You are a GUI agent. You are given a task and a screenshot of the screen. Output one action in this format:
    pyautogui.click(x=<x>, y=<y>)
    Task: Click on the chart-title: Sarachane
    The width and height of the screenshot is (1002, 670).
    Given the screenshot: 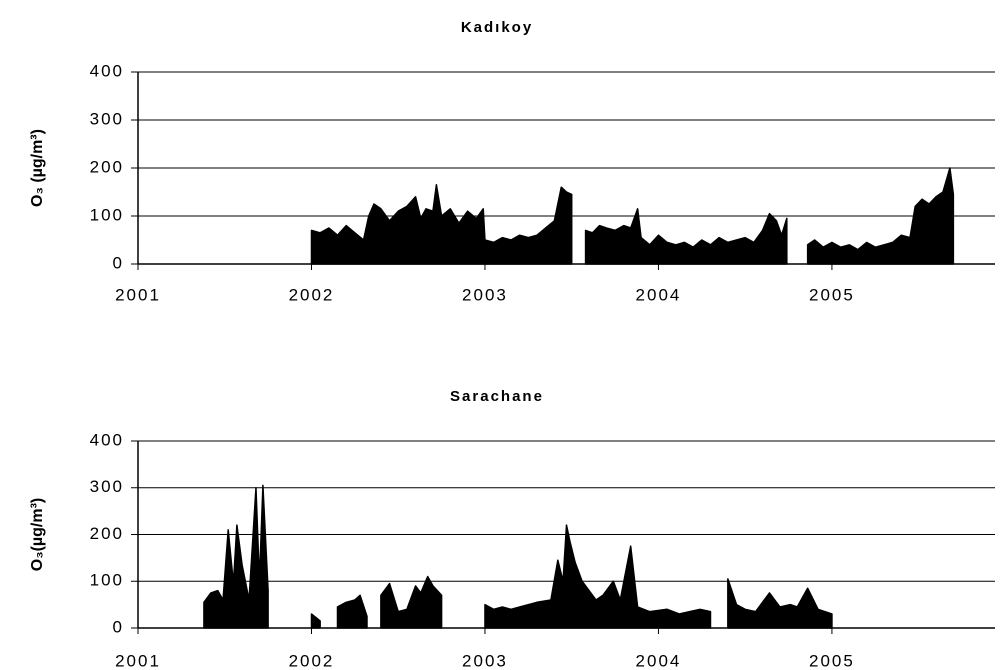 What is the action you would take?
    pyautogui.click(x=497, y=396)
    